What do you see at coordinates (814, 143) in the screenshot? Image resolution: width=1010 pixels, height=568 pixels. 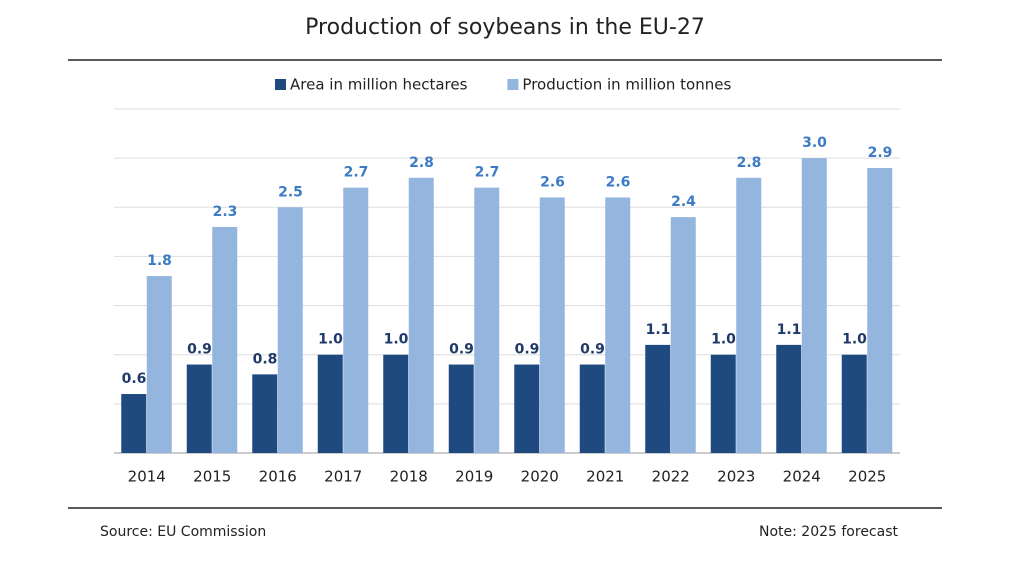 I see `value-label: 3.0` at bounding box center [814, 143].